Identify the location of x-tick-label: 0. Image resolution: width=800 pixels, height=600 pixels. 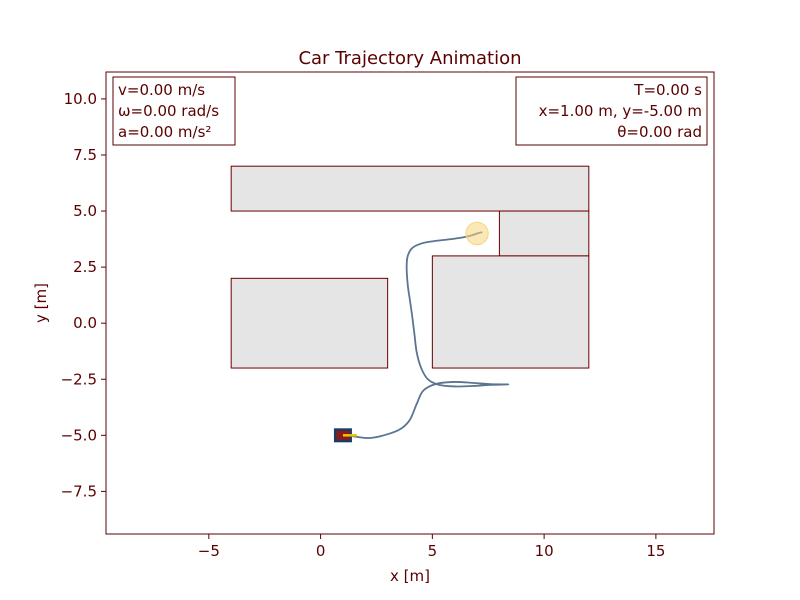
(321, 551).